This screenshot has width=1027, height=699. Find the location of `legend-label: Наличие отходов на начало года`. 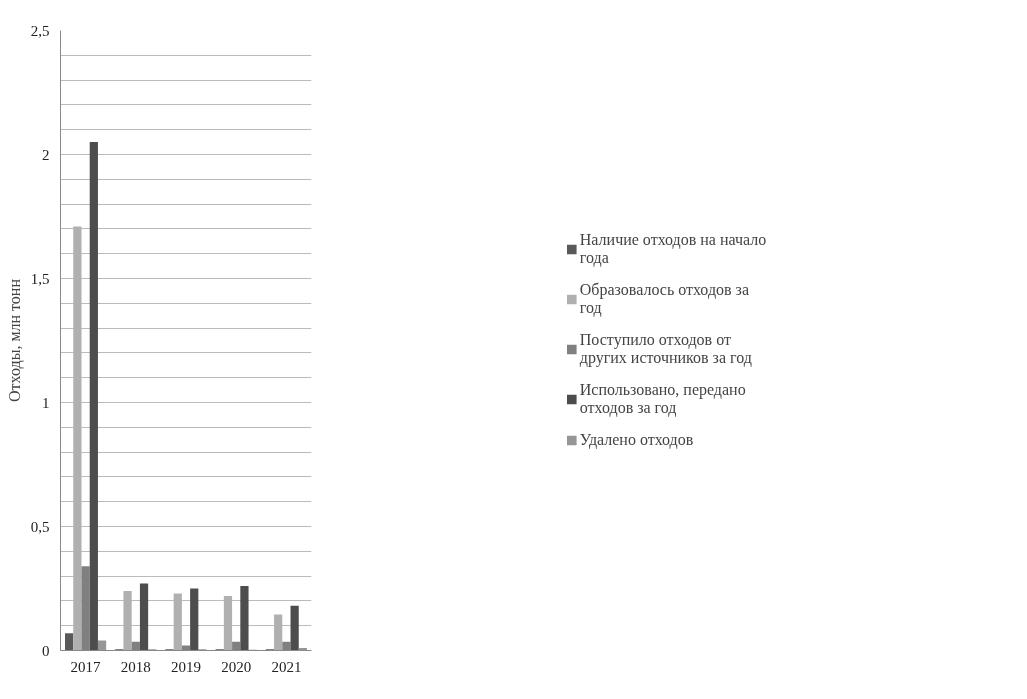

legend-label: Наличие отходов на начало года is located at coordinates (673, 249).